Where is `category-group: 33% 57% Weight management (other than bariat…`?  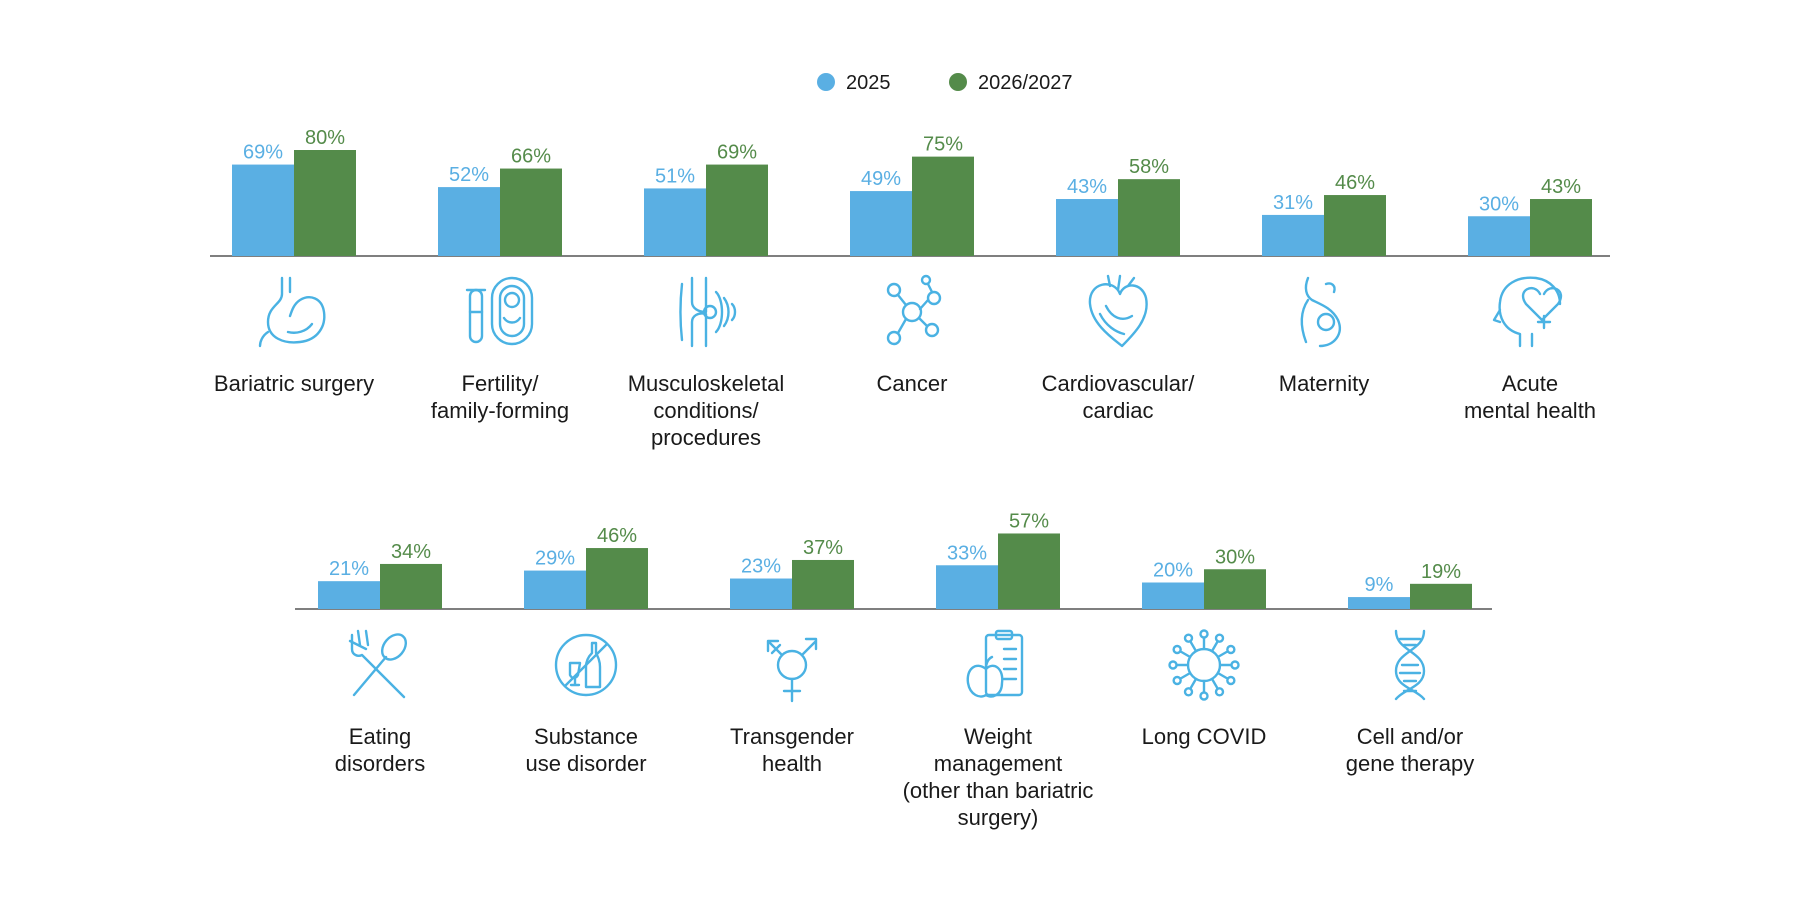
category-group: 33% 57% Weight management (other than bariat… is located at coordinates (998, 670).